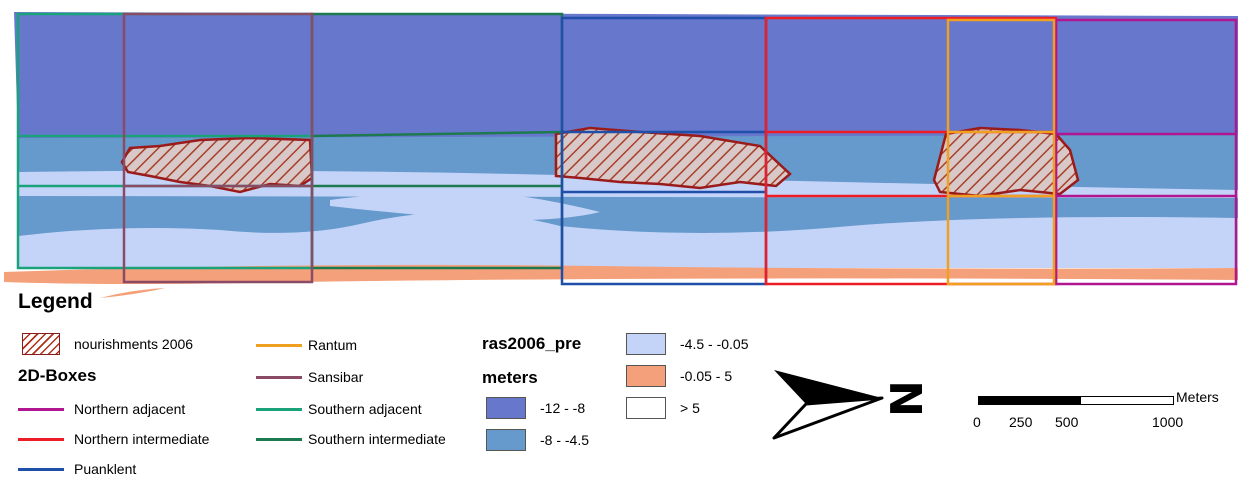 The height and width of the screenshot is (482, 1250). What do you see at coordinates (41, 469) in the screenshot?
I see `legend-line-puanklent` at bounding box center [41, 469].